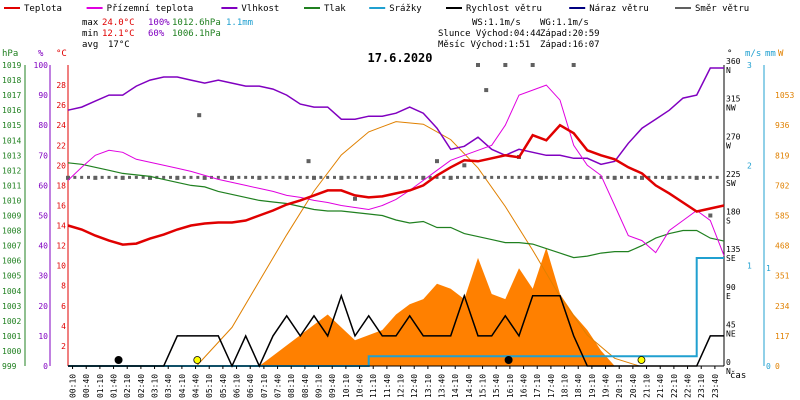 The height and width of the screenshot is (400, 800). I want to click on x-tick-label: 09:40, so click(332, 386).